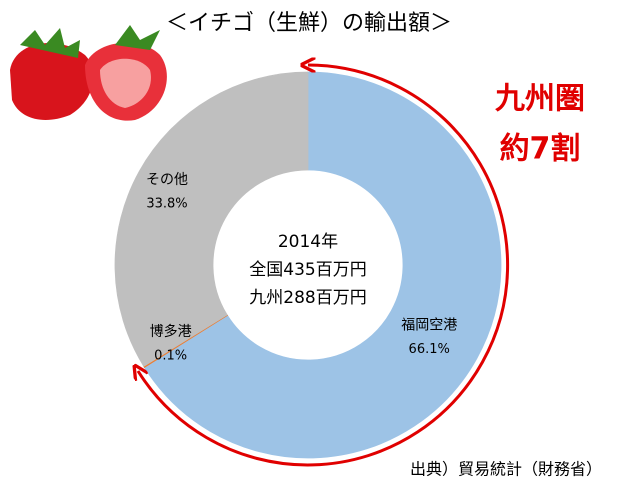 This screenshot has width=618, height=484. Describe the element at coordinates (88, 73) in the screenshot. I see `strawberry-illustration` at that location.